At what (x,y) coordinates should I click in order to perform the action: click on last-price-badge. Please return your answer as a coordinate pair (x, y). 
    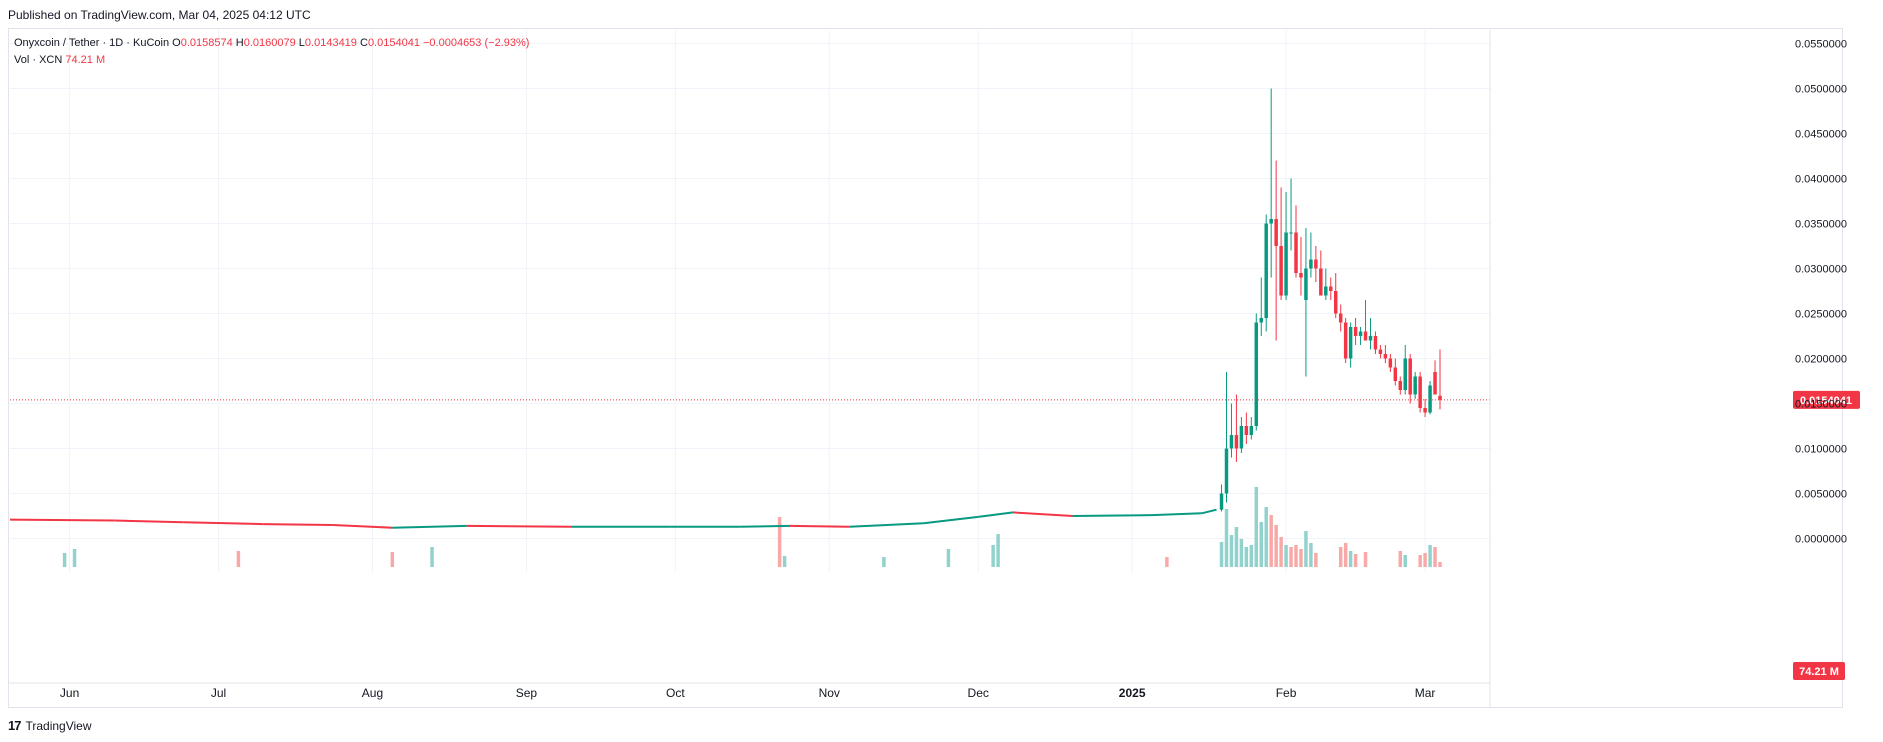
    Looking at the image, I should click on (1826, 399).